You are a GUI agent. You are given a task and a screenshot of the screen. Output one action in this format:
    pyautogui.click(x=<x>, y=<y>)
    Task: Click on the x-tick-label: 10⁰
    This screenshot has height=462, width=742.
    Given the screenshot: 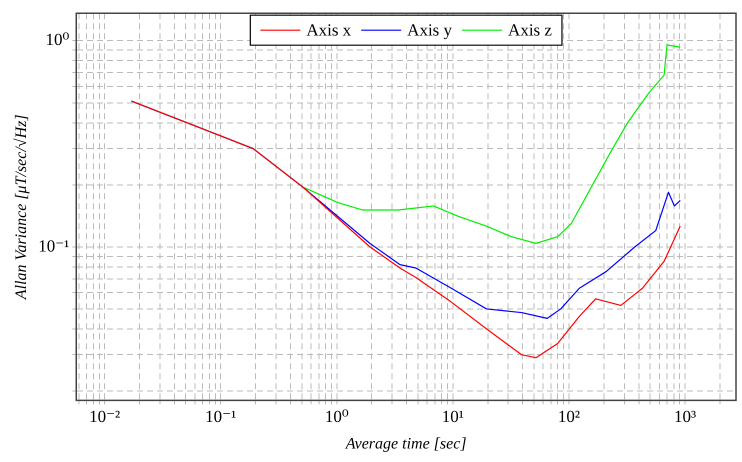 What is the action you would take?
    pyautogui.click(x=336, y=416)
    